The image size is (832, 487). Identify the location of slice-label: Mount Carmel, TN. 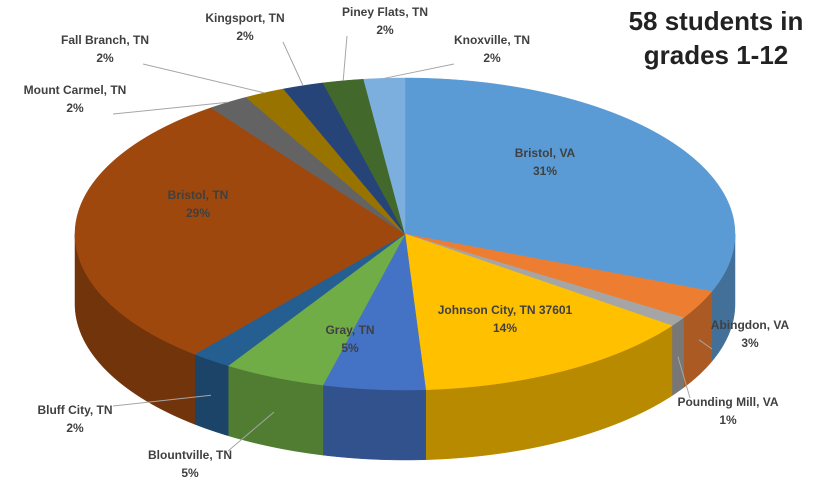
(75, 90).